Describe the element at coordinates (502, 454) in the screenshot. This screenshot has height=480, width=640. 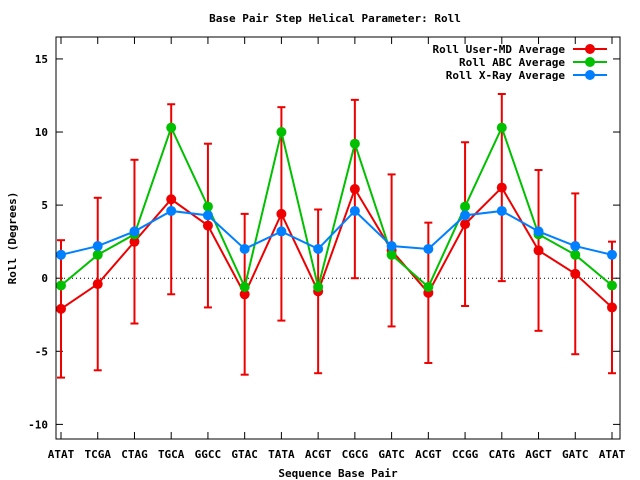
I see `x-tick-label: CATG` at that location.